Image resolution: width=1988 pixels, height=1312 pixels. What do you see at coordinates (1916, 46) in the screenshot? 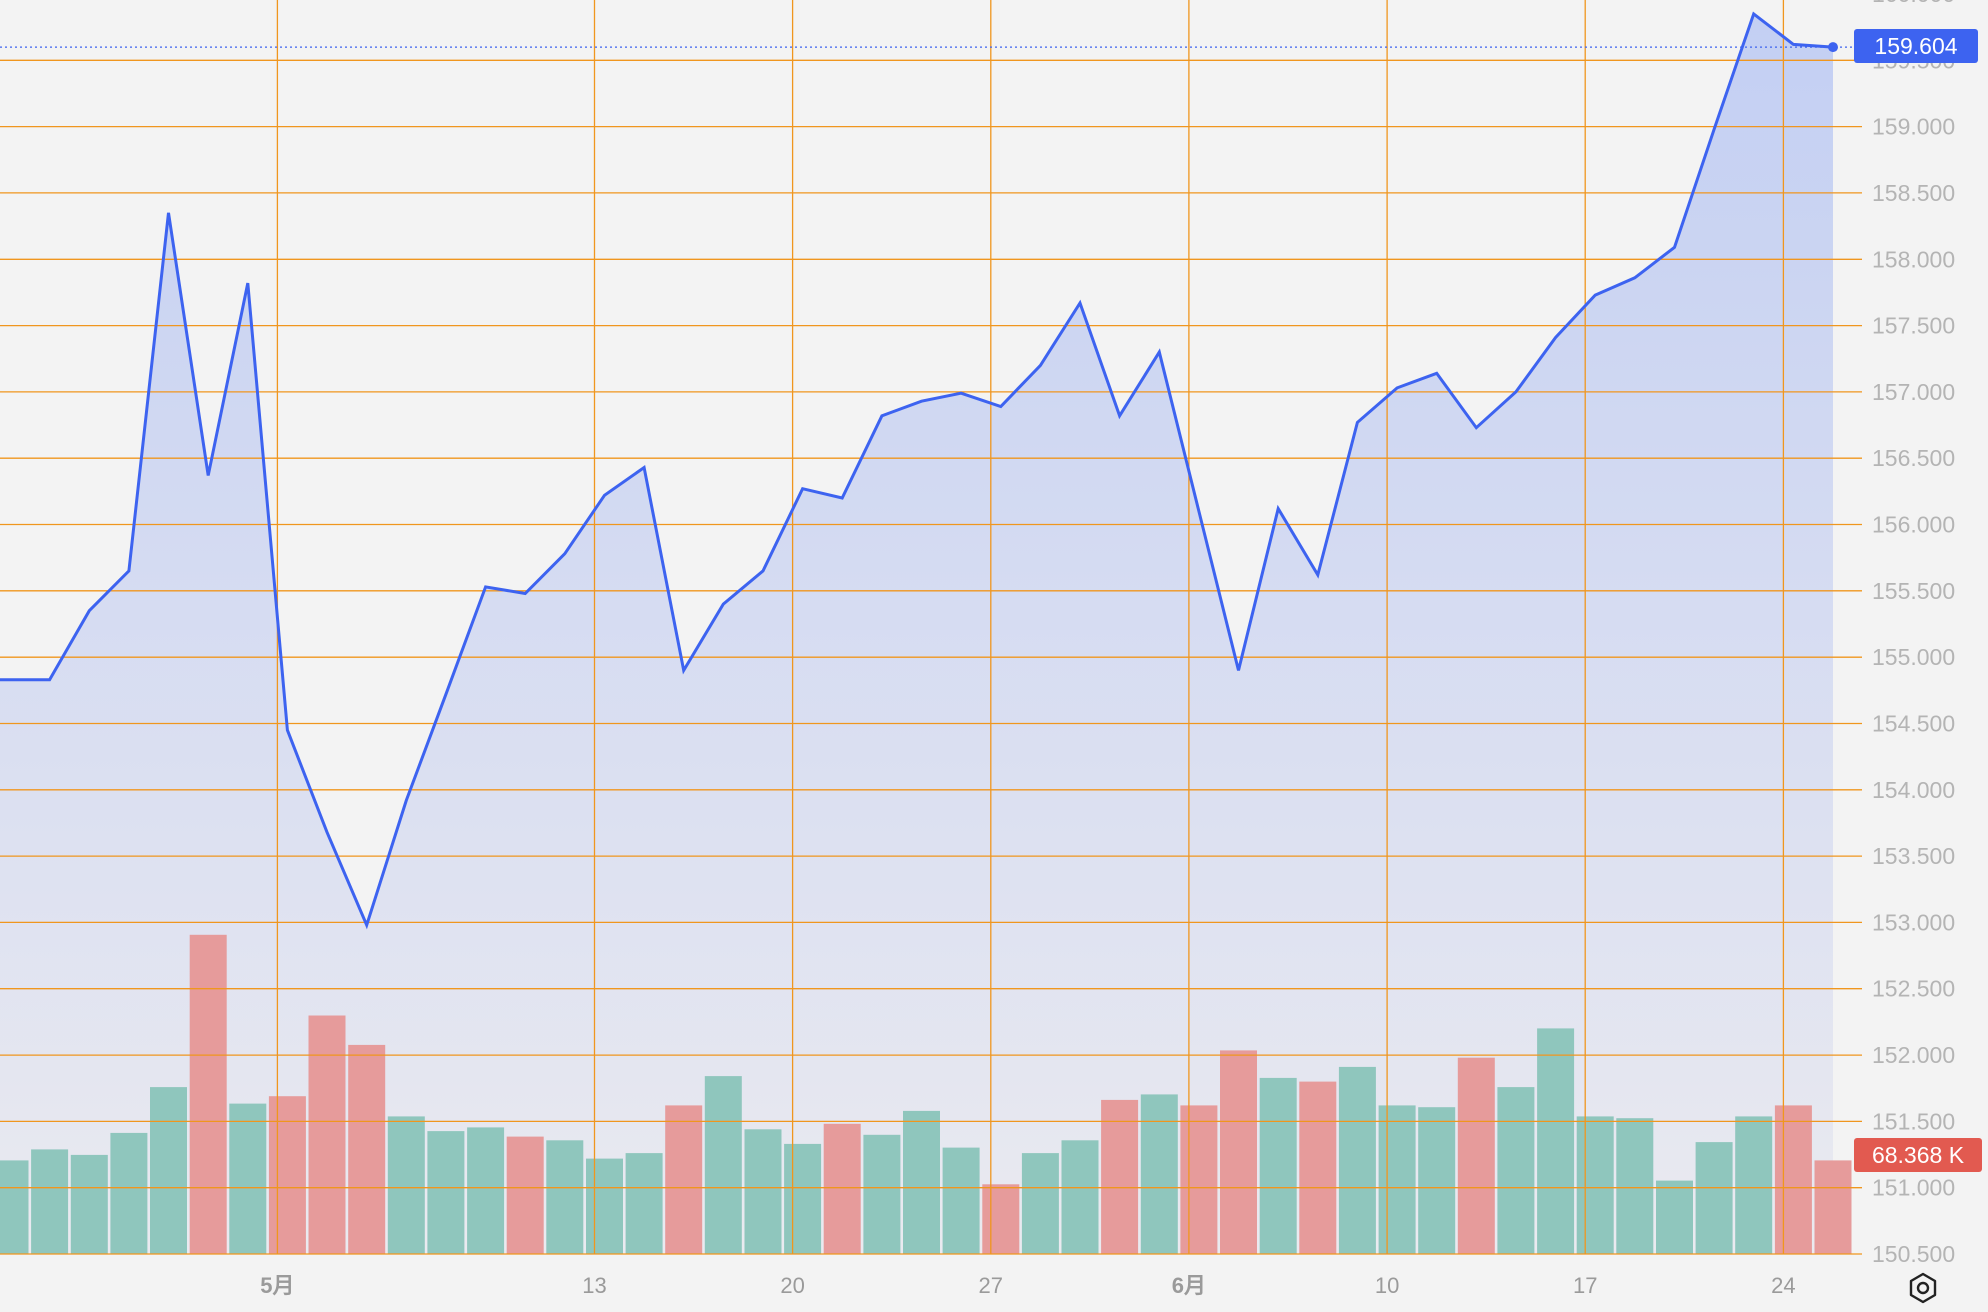
I see `last-price-badge: 159.604` at bounding box center [1916, 46].